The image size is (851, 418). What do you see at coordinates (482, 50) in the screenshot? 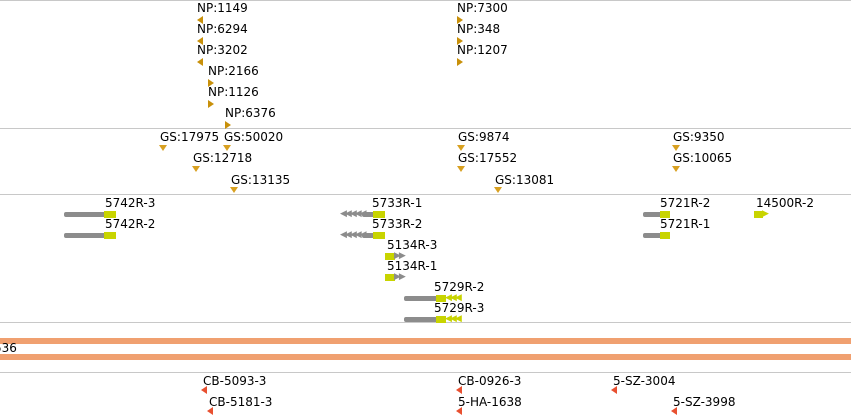
I see `np-feature-label: NP:1207` at bounding box center [482, 50].